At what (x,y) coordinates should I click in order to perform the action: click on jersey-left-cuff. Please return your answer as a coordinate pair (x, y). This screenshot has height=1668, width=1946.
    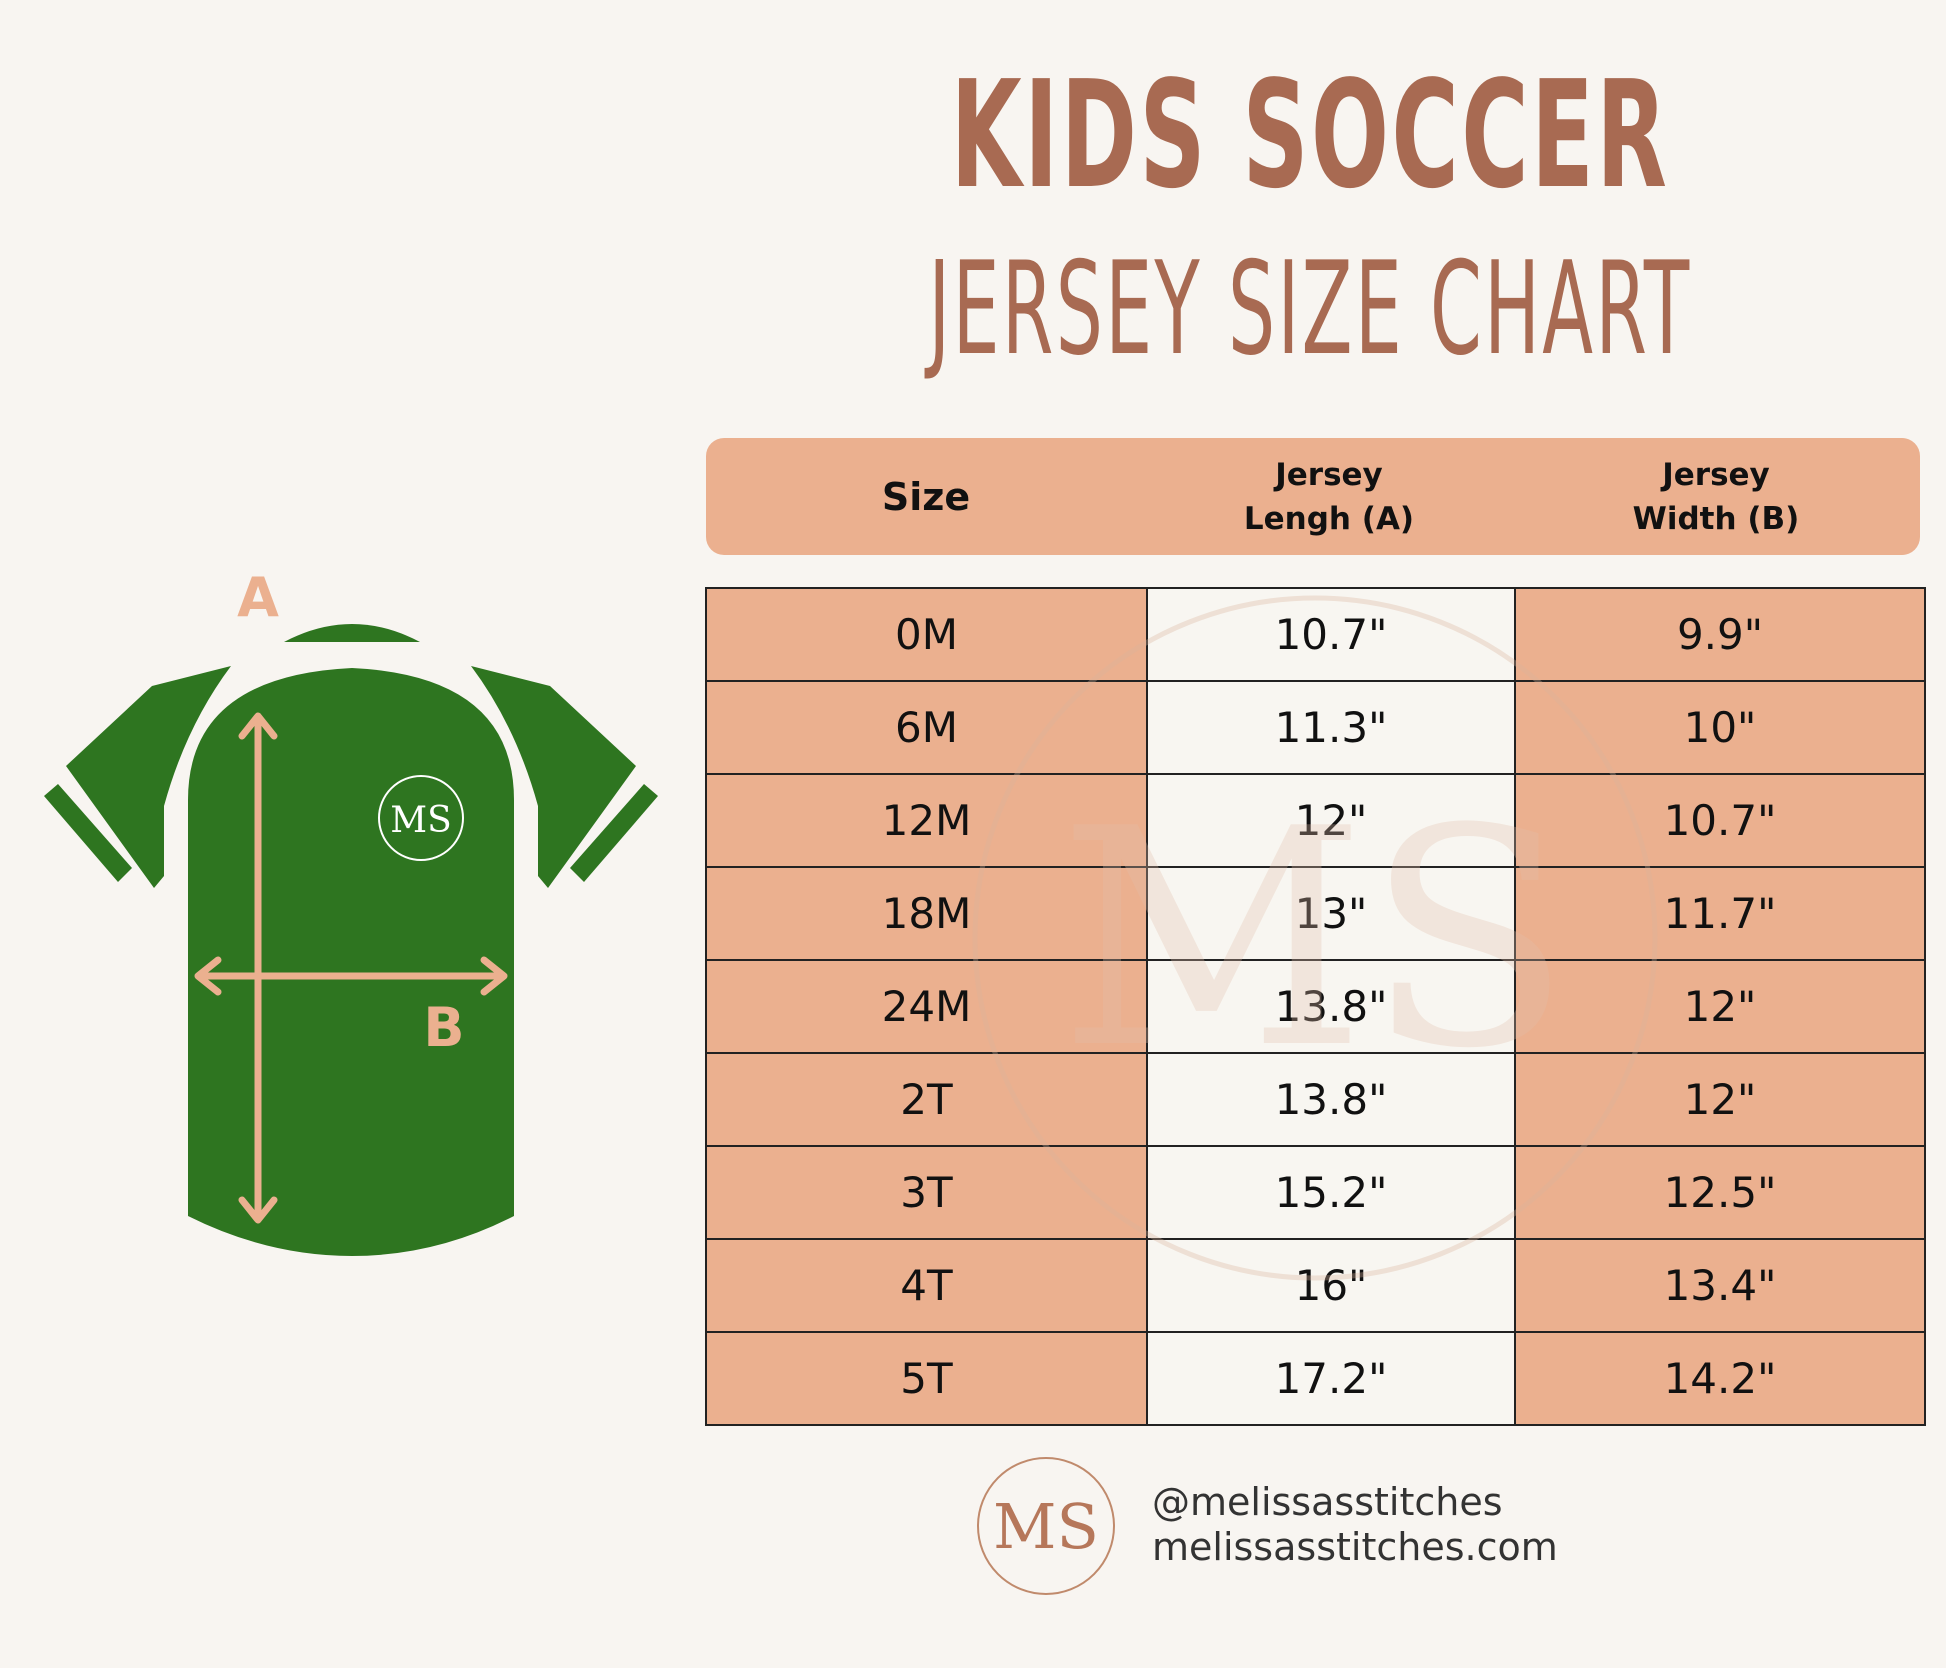
    Looking at the image, I should click on (88, 833).